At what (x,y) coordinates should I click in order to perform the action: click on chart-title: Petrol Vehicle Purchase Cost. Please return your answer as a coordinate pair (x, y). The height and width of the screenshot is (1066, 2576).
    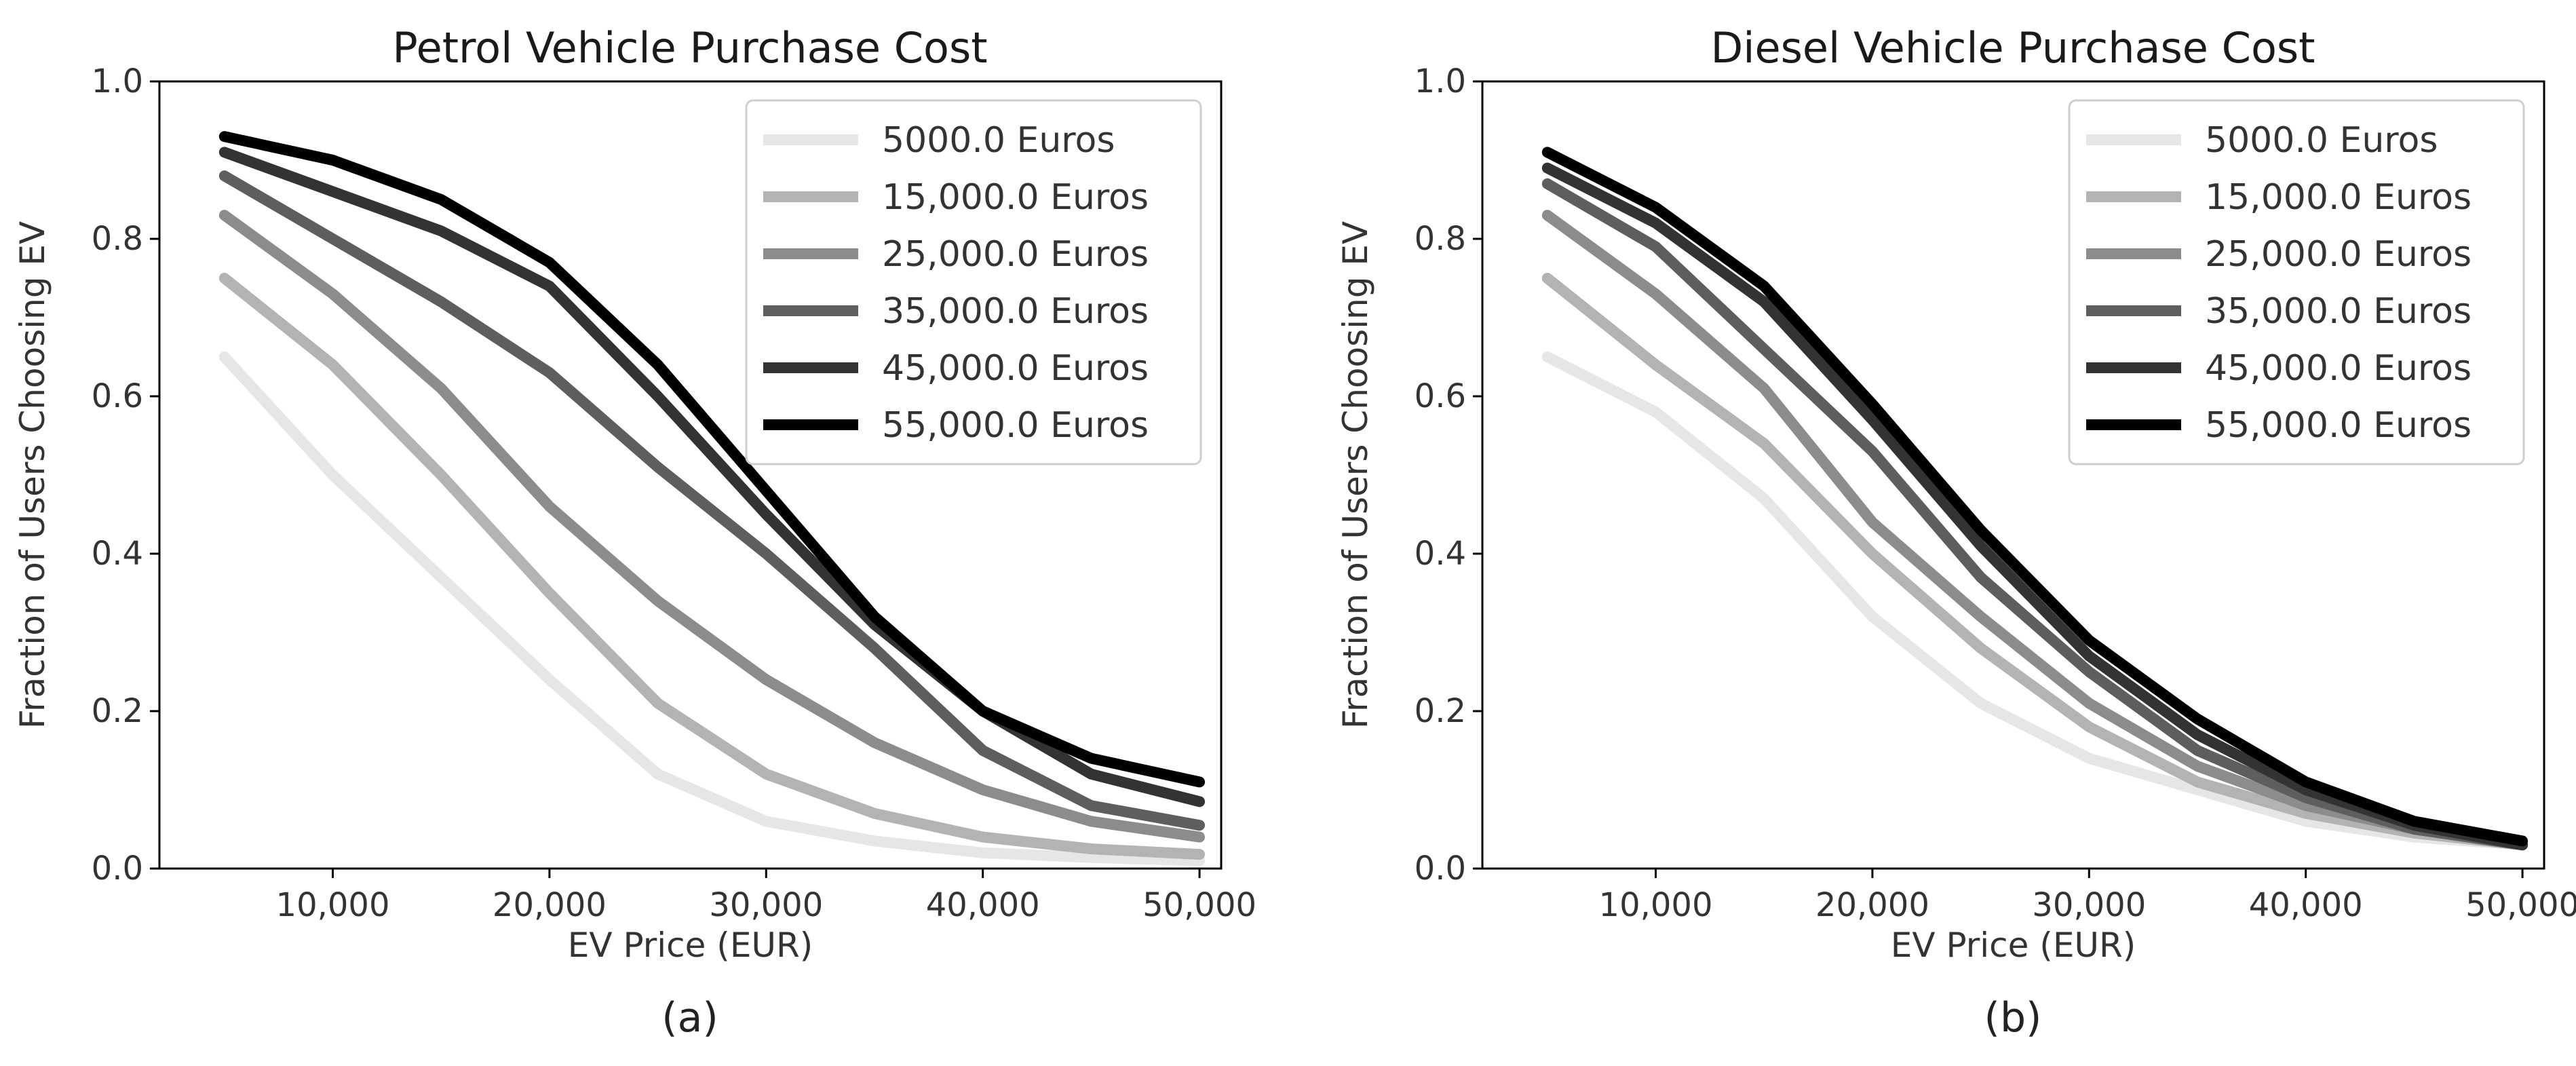
    Looking at the image, I should click on (689, 48).